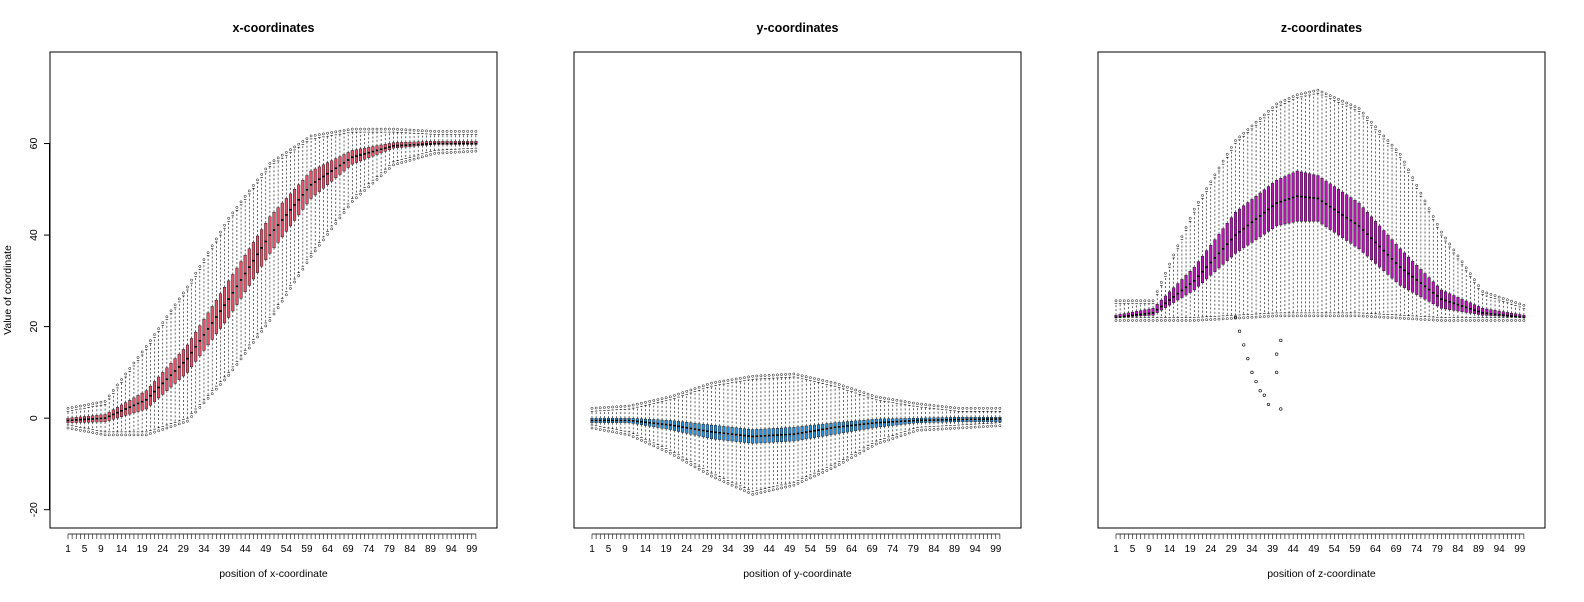 The height and width of the screenshot is (602, 1584). What do you see at coordinates (1321, 574) in the screenshot?
I see `x-axis-label: position of z-coordinate` at bounding box center [1321, 574].